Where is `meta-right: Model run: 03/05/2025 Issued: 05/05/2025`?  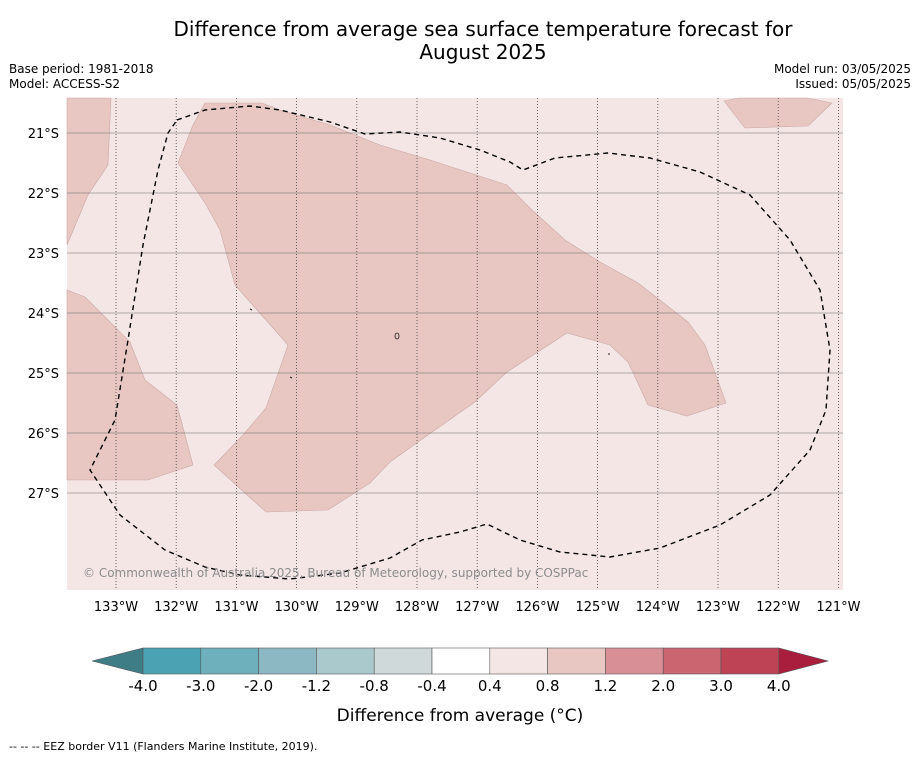 meta-right: Model run: 03/05/2025 Issued: 05/05/2025 is located at coordinates (842, 77).